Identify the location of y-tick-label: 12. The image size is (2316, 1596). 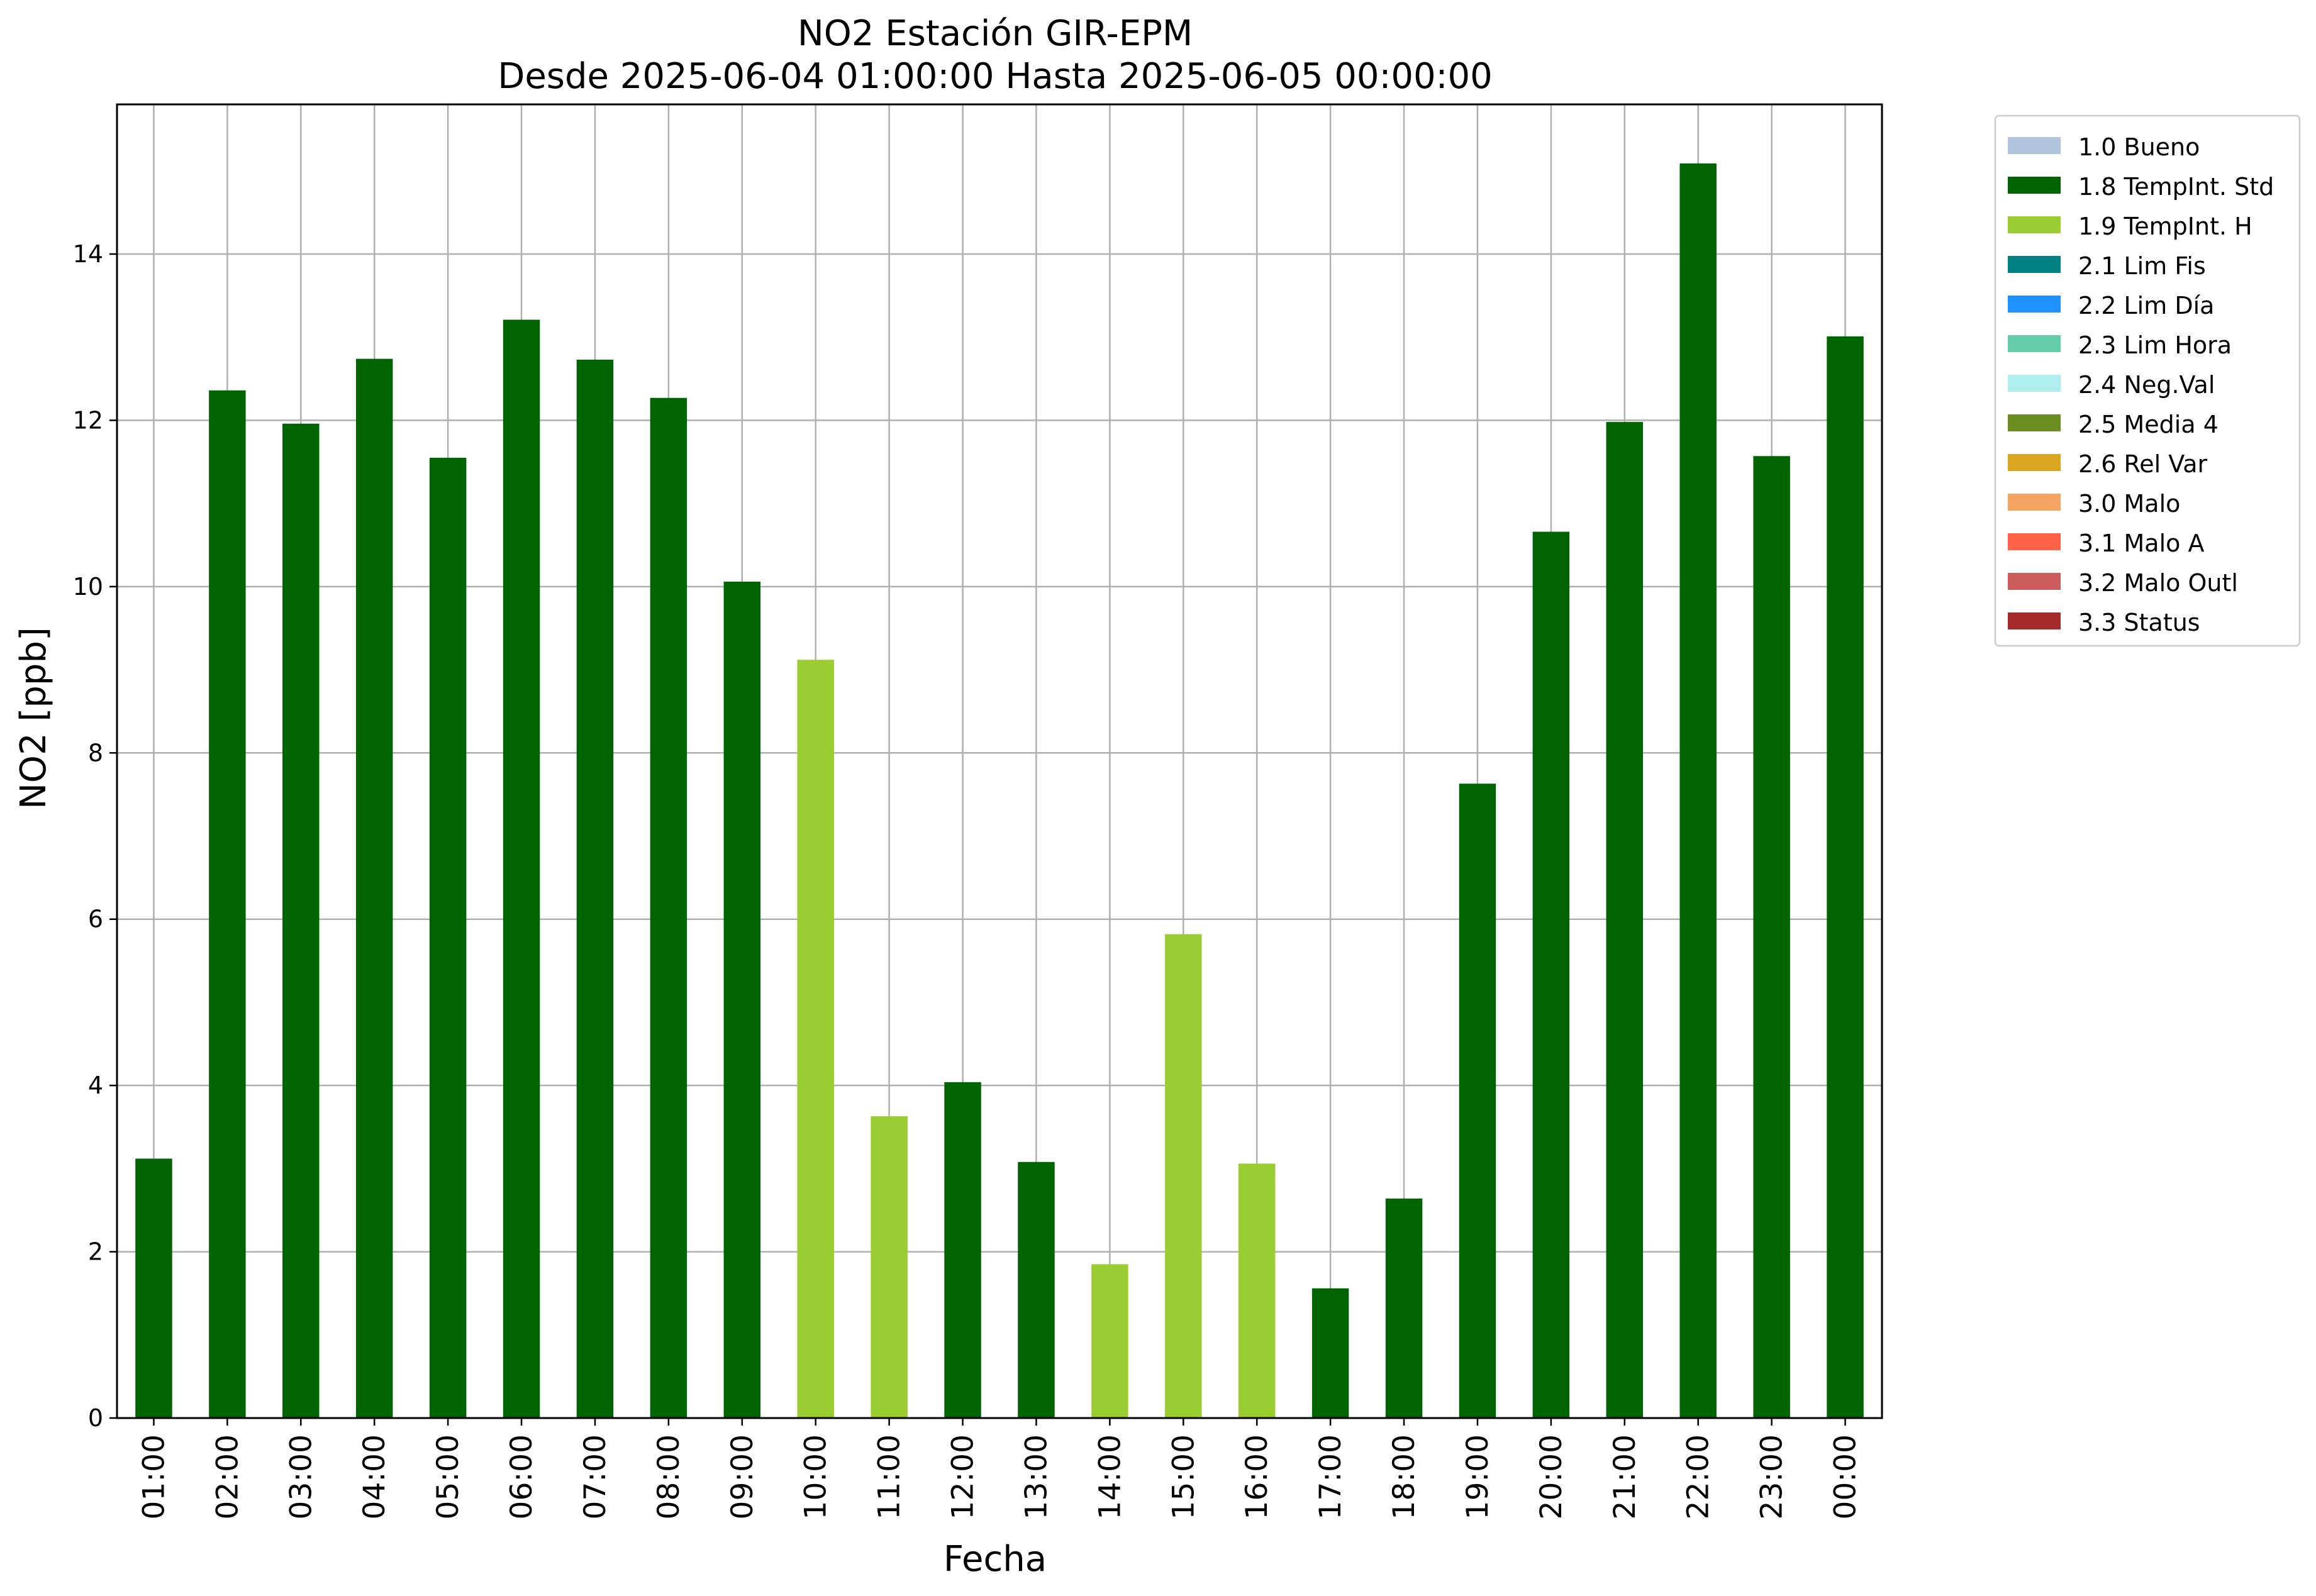
(88, 420).